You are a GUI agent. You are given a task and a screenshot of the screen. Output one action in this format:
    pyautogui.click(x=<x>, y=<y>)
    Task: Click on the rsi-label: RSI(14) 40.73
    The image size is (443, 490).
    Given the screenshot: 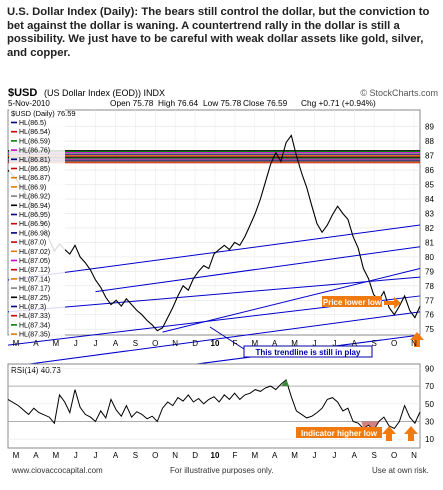 What is the action you would take?
    pyautogui.click(x=36, y=370)
    